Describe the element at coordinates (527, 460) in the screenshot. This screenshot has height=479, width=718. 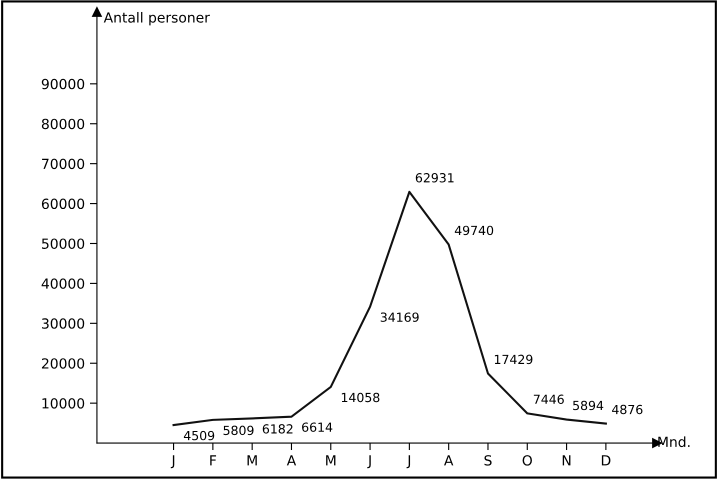
I see `x-tick-label: O` at that location.